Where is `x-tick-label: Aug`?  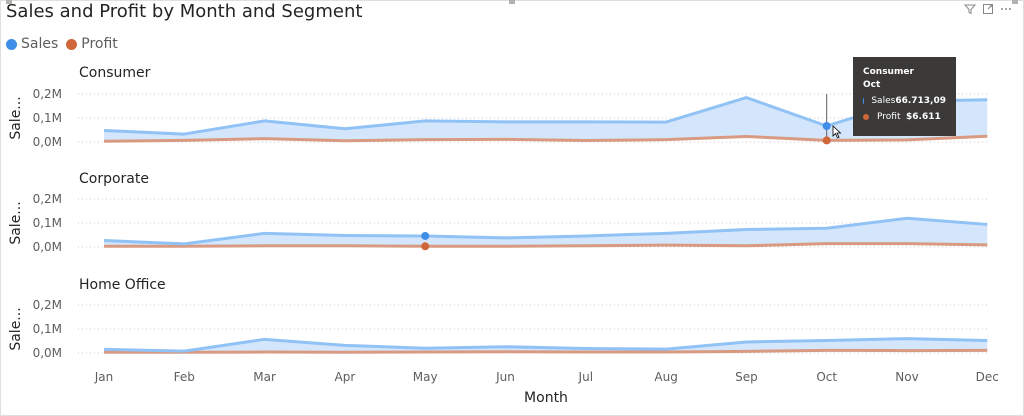
x-tick-label: Aug is located at coordinates (665, 377).